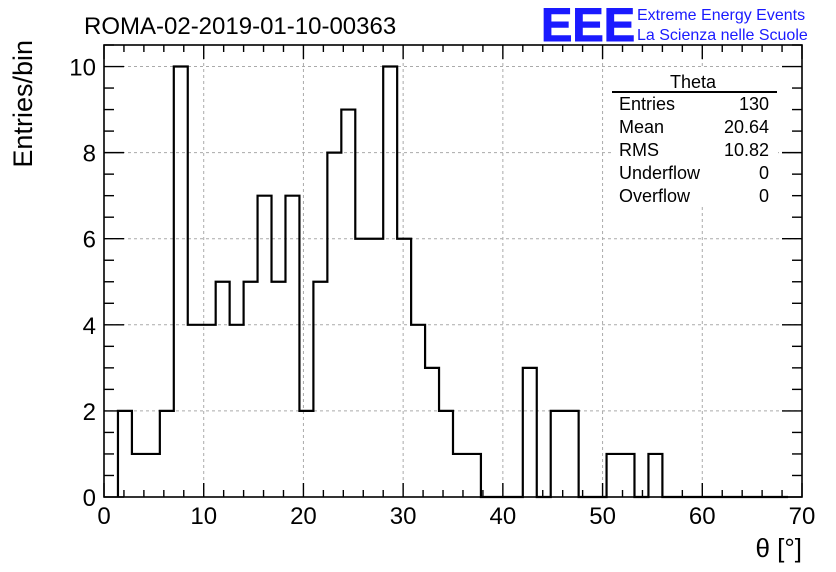 This screenshot has width=836, height=572. I want to click on y-tick-label: 2, so click(89, 412).